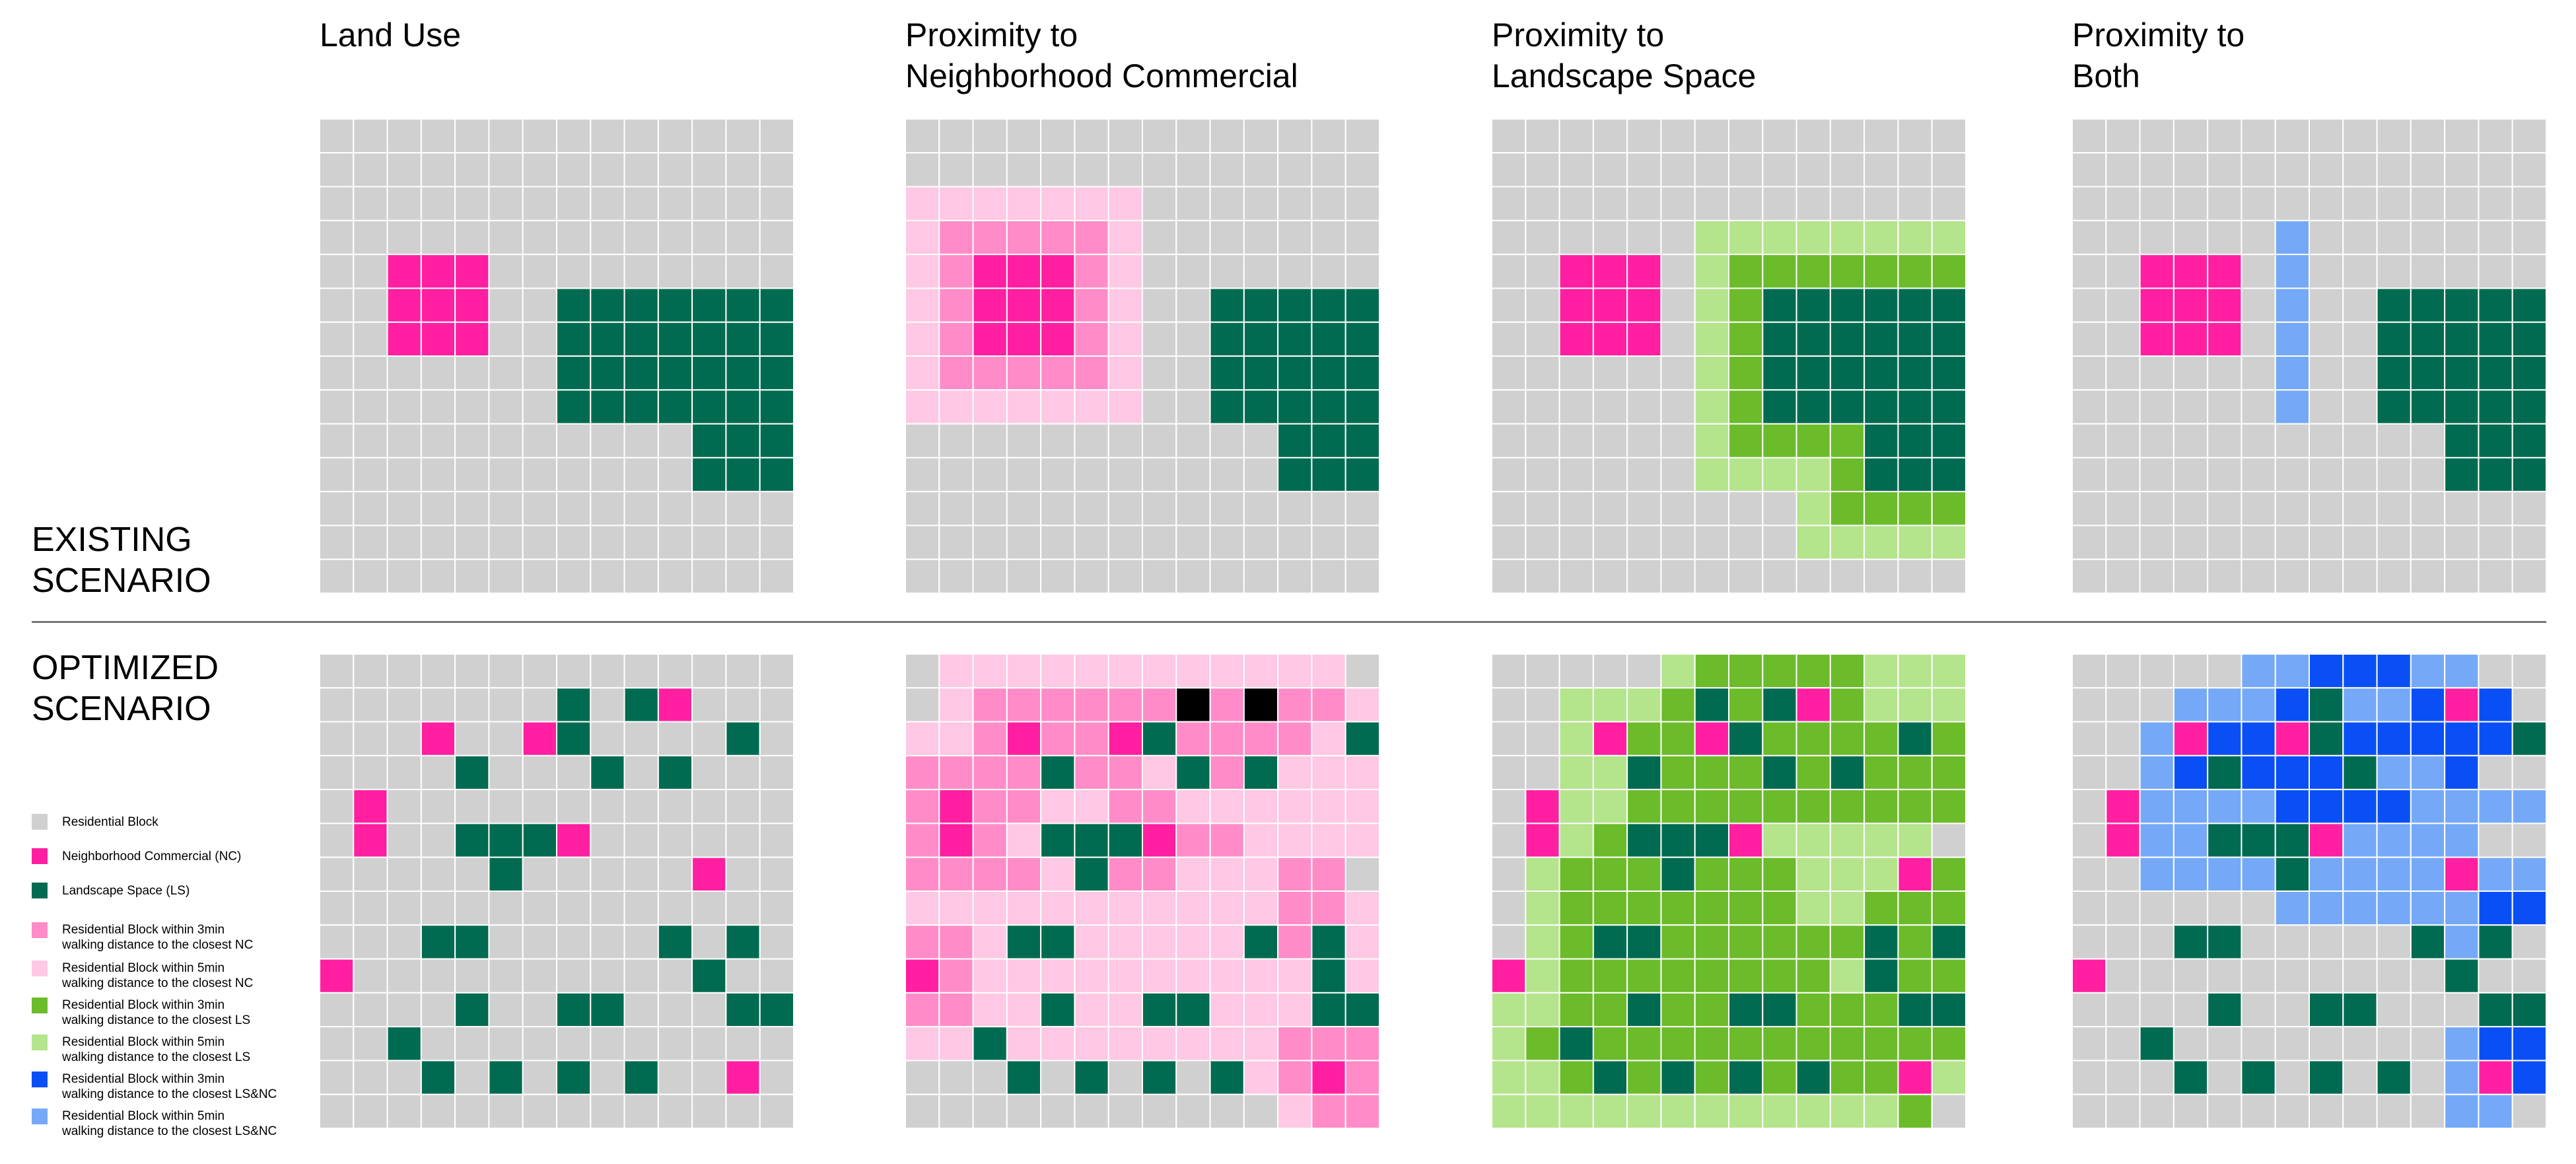 The width and height of the screenshot is (2576, 1164). What do you see at coordinates (2309, 356) in the screenshot?
I see `grid-svg` at bounding box center [2309, 356].